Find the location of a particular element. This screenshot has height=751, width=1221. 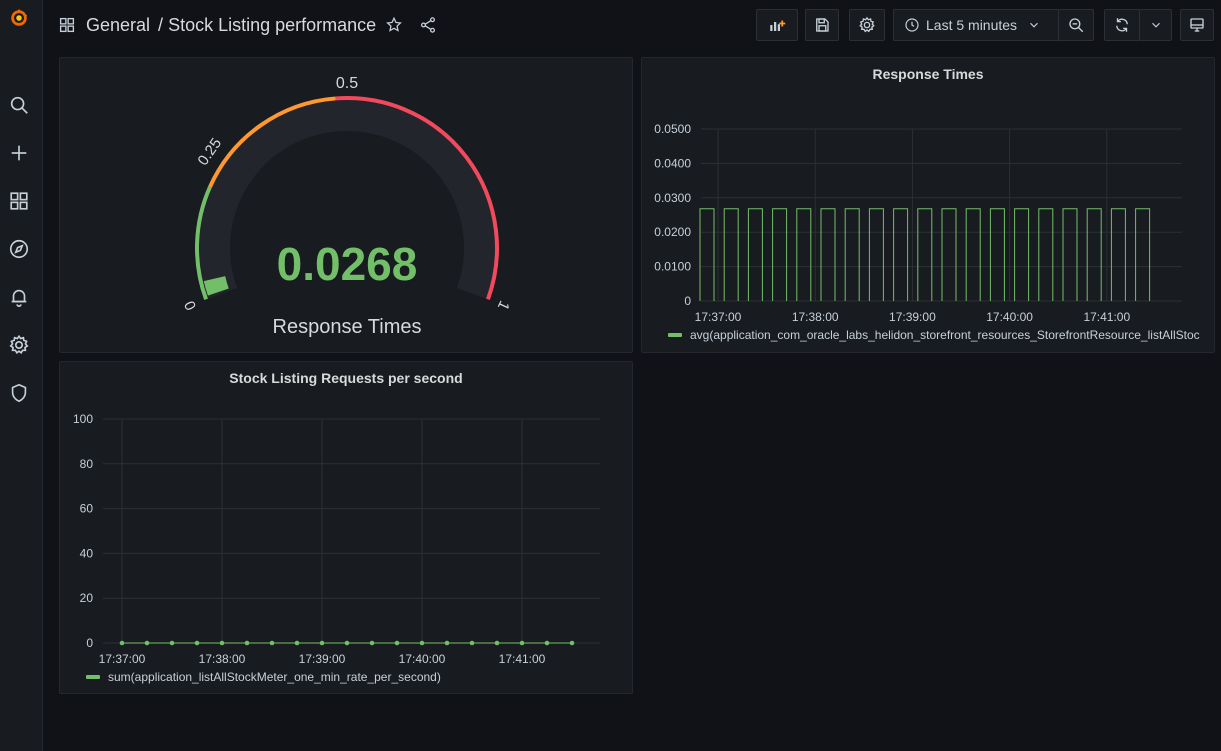

gauge-tick-min: 0 is located at coordinates (190, 305).